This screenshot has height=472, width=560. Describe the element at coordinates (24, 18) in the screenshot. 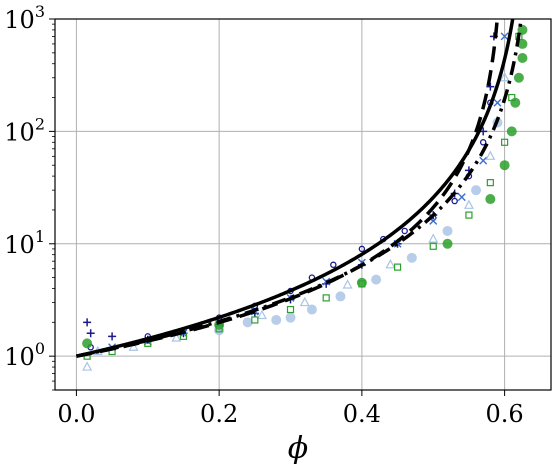

I see `y-tick-label: 10³` at that location.